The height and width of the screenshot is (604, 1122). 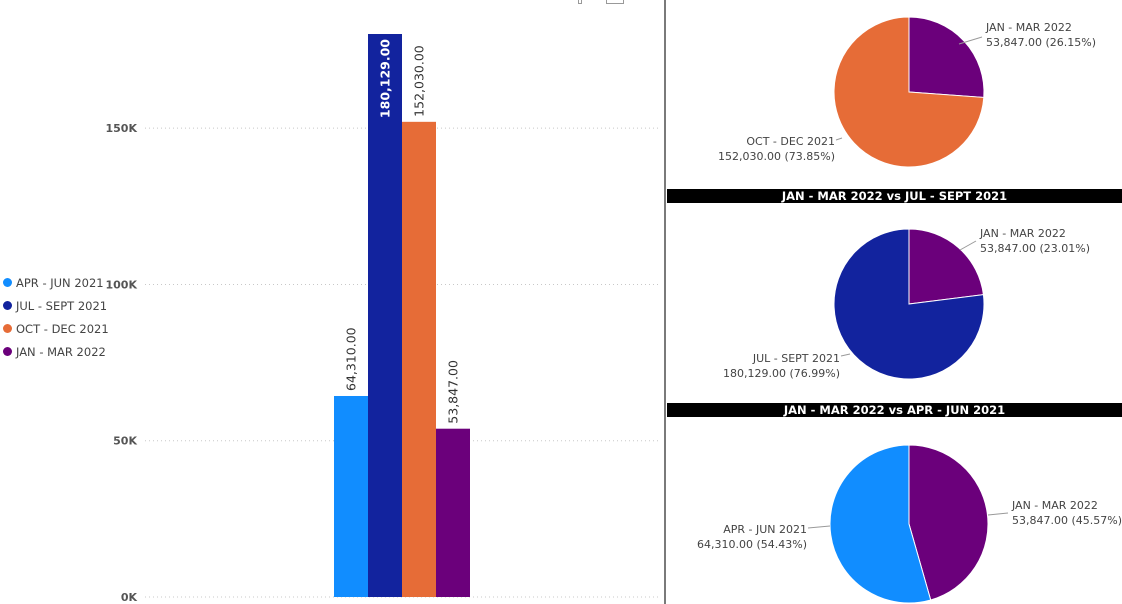 What do you see at coordinates (894, 196) in the screenshot?
I see `pie-title-jan-mar-vs-jul-sept: JAN - MAR 2022 vs JUL - SEPT 2021` at bounding box center [894, 196].